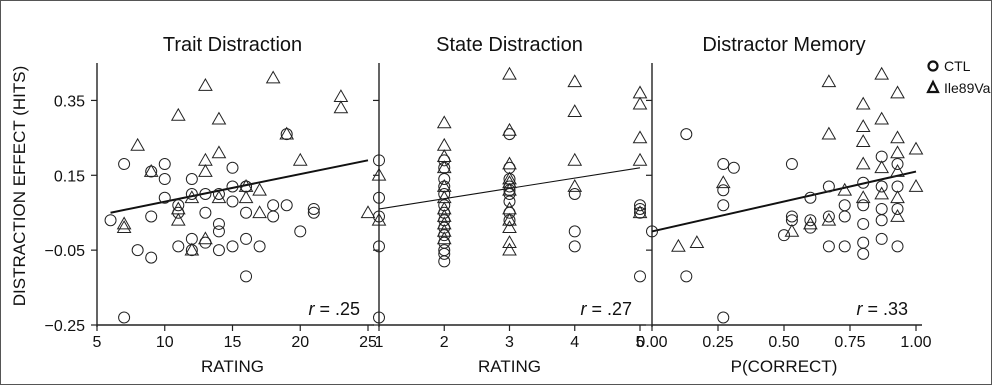  I want to click on legend-circle-icon, so click(933, 66).